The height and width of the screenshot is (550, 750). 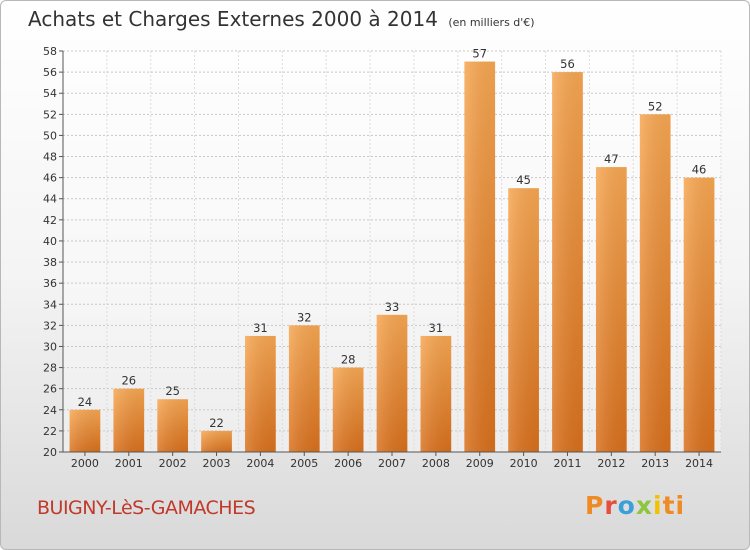 I want to click on bar-value-label: 24, so click(x=85, y=402).